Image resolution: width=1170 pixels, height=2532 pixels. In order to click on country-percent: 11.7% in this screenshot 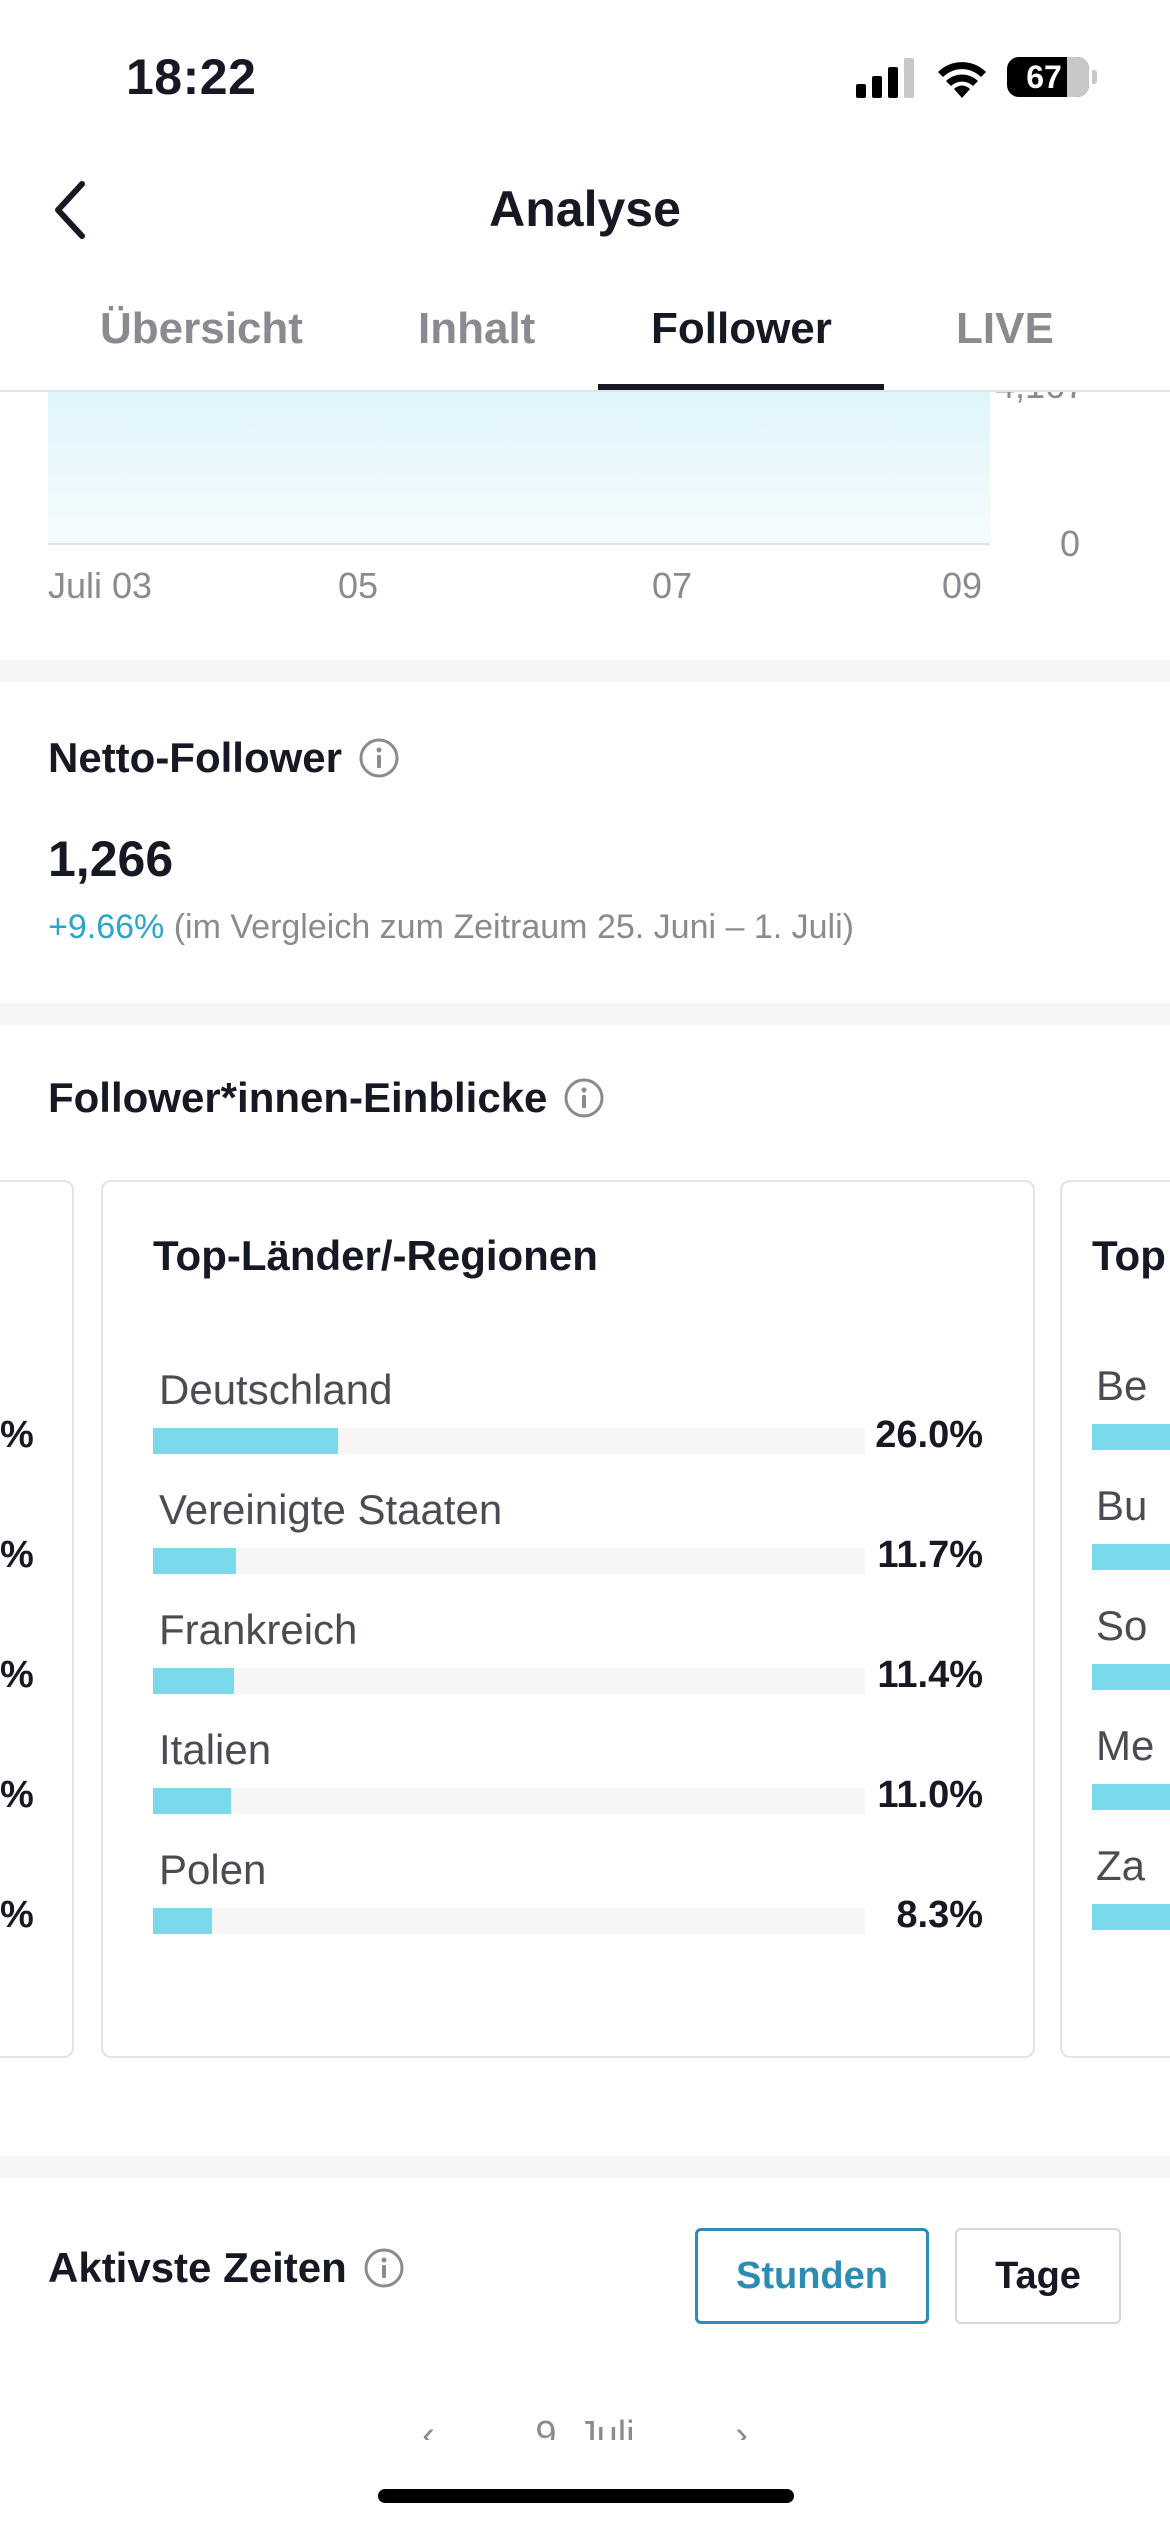, I will do `click(930, 1555)`.